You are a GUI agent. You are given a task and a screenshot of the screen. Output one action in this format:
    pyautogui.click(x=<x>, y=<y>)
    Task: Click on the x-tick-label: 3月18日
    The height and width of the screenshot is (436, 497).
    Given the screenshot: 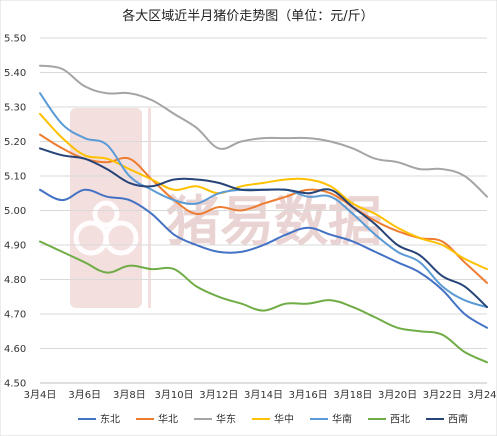 What is the action you would take?
    pyautogui.click(x=352, y=395)
    